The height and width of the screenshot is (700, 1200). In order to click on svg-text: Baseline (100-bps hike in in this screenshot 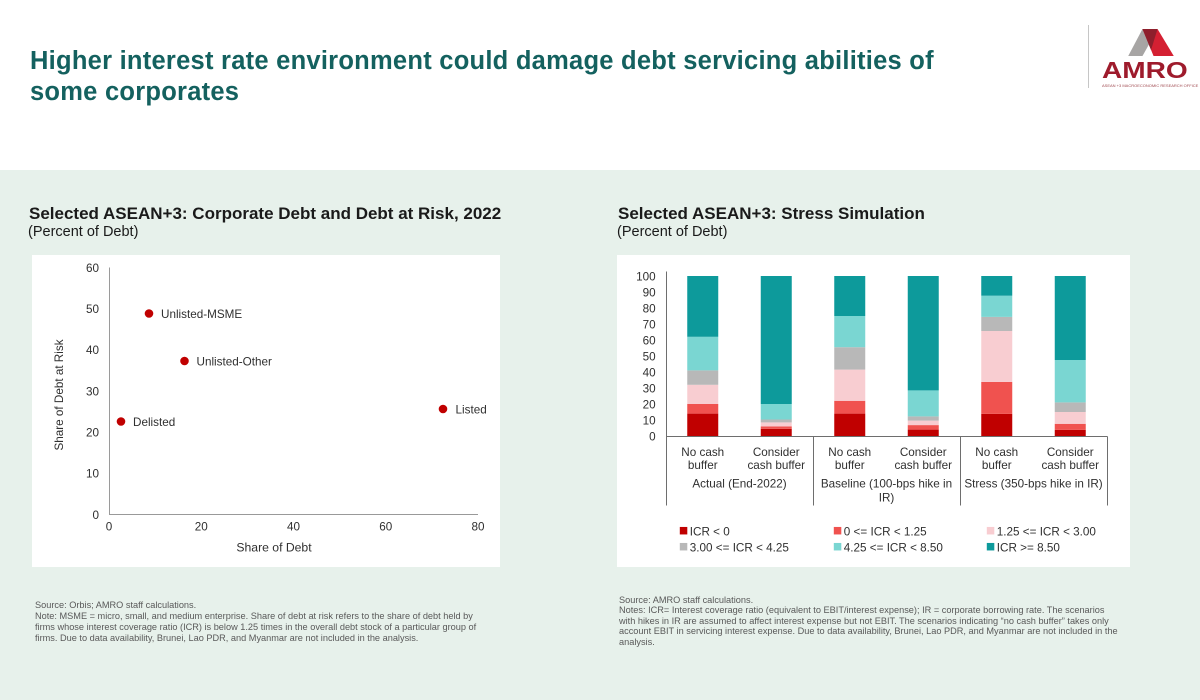, I will do `click(886, 484)`.